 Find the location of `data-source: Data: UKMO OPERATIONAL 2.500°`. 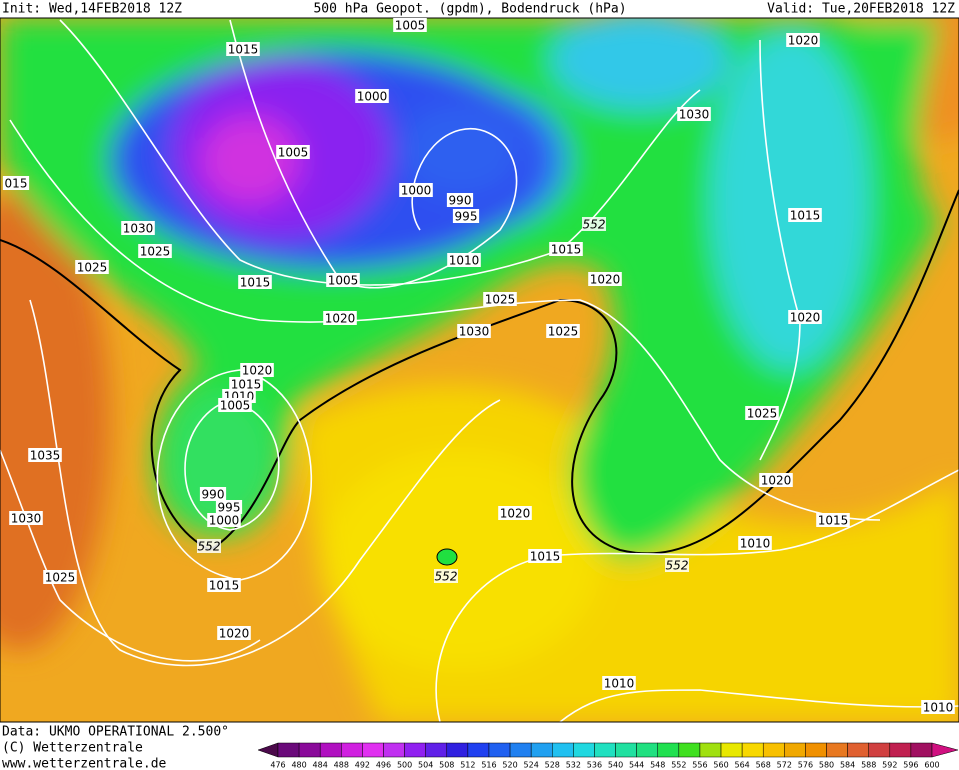

data-source: Data: UKMO OPERATIONAL 2.500° is located at coordinates (115, 732).